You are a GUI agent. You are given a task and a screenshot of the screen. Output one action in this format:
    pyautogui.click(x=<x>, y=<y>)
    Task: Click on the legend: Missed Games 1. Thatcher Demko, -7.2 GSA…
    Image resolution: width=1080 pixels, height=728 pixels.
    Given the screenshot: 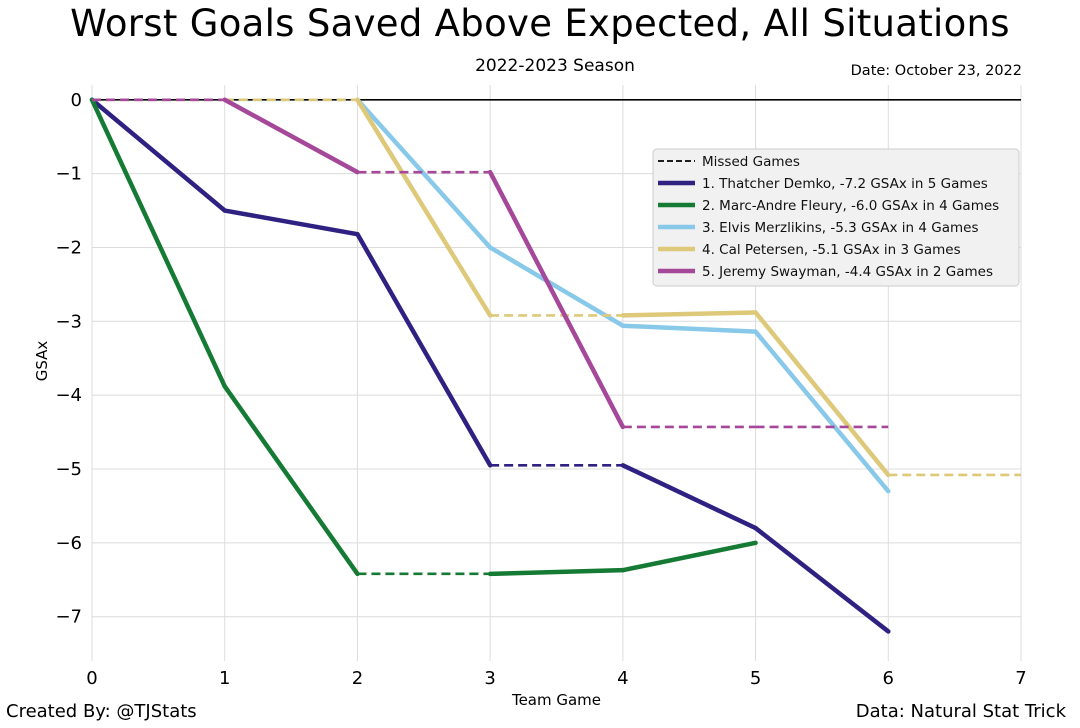 What is the action you would take?
    pyautogui.click(x=836, y=217)
    